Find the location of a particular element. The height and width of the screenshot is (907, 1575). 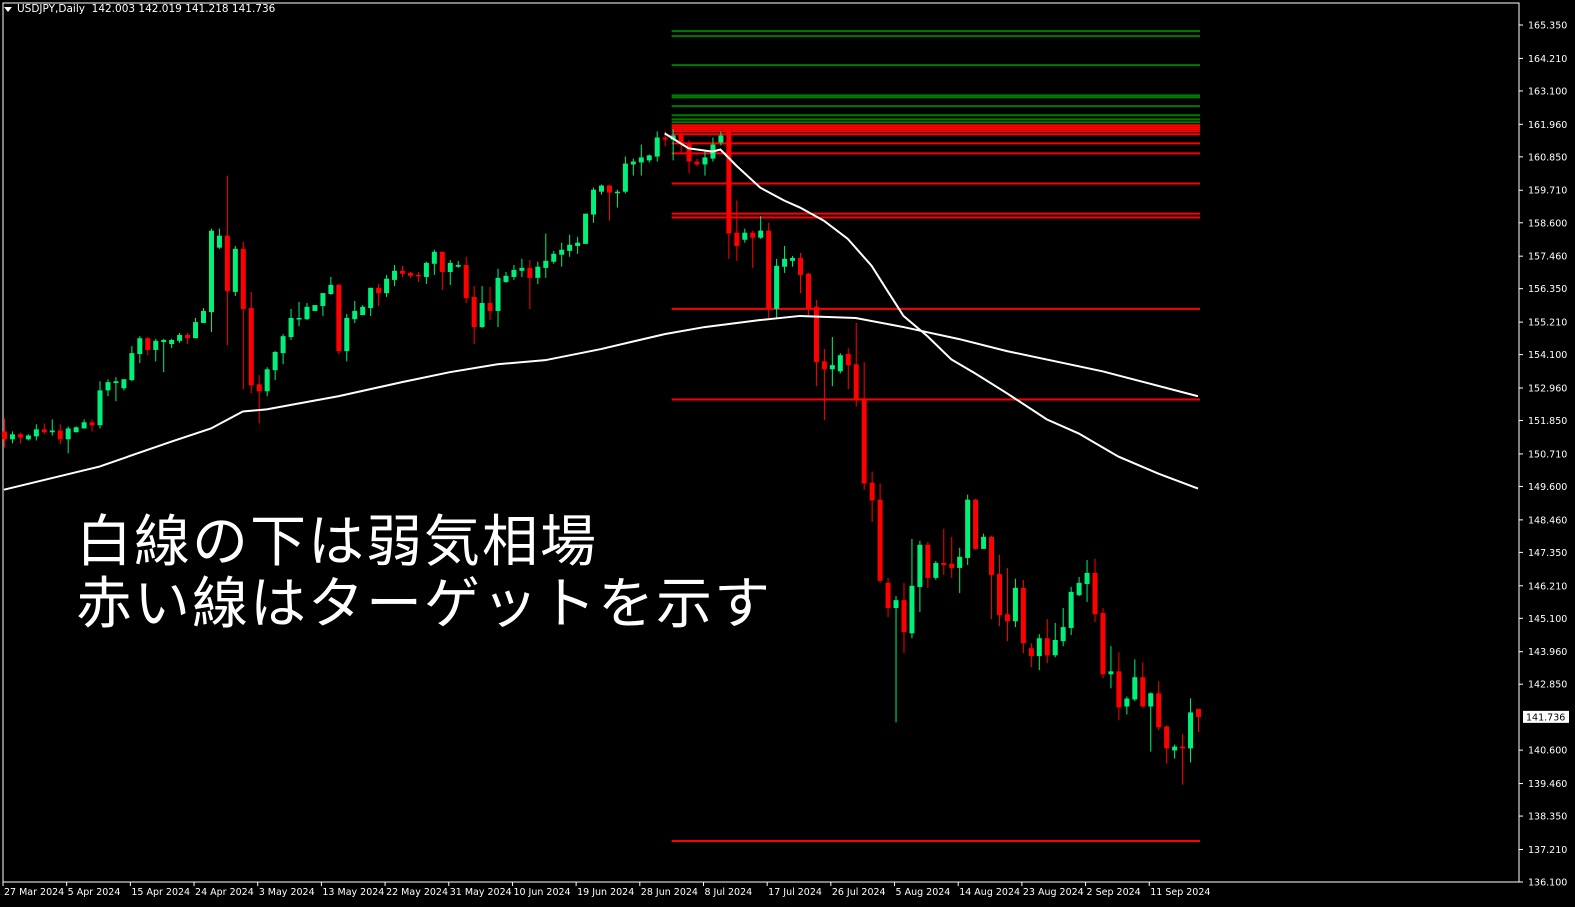

x-tick-label: 15 Apr 2024 is located at coordinates (160, 892).